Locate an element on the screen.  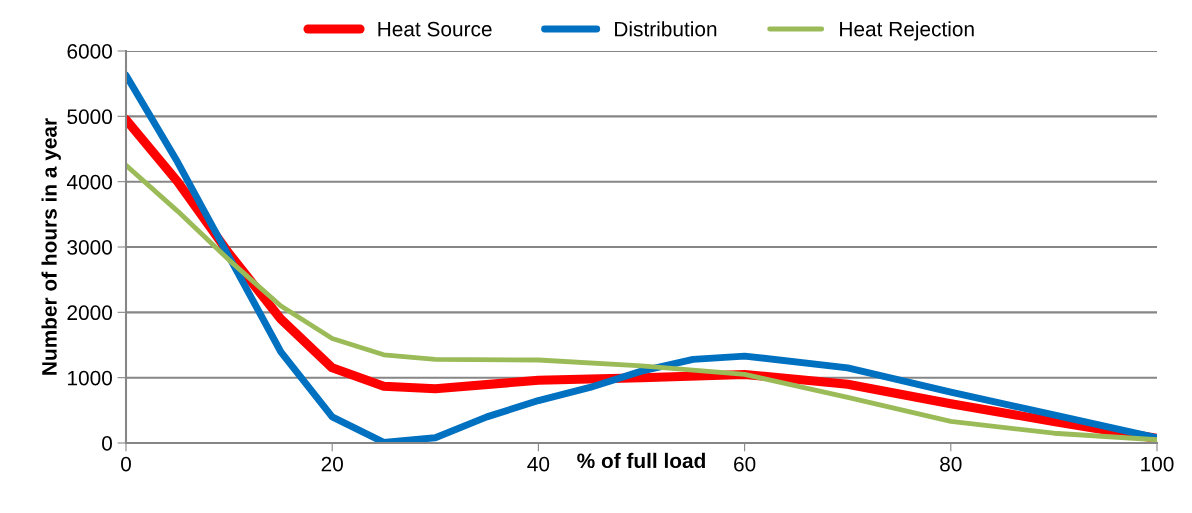
legend-label: Distribution is located at coordinates (666, 29).